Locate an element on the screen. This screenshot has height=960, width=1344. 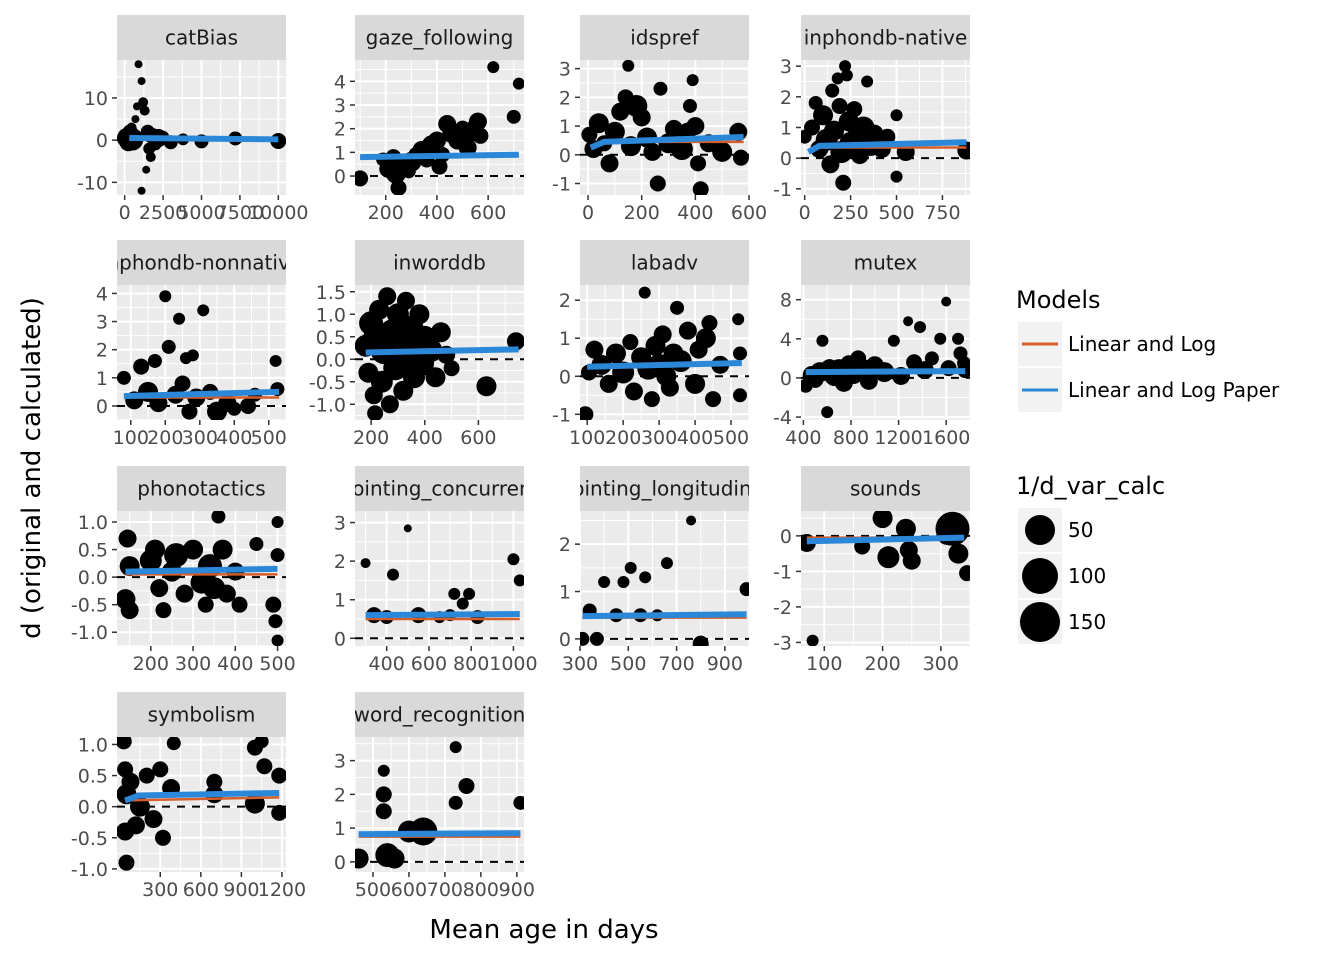
x-tick-label: 5000 is located at coordinates (201, 213).